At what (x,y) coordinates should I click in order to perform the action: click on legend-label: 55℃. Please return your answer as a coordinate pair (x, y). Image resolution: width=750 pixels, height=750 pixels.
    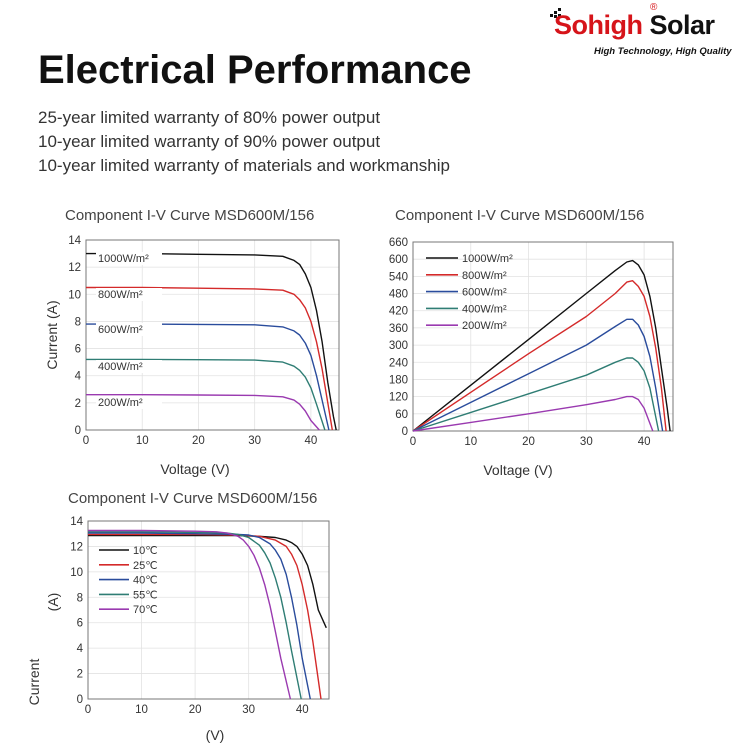
    Looking at the image, I should click on (145, 595).